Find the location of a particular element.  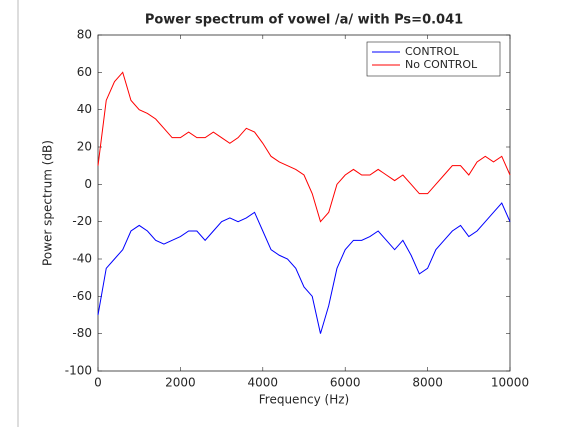

y-tick-label: -80 is located at coordinates (82, 333).